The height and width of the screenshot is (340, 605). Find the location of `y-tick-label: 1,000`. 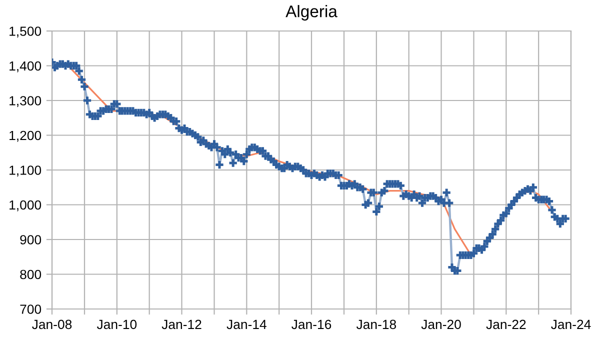

y-tick-label: 1,000 is located at coordinates (26, 206).